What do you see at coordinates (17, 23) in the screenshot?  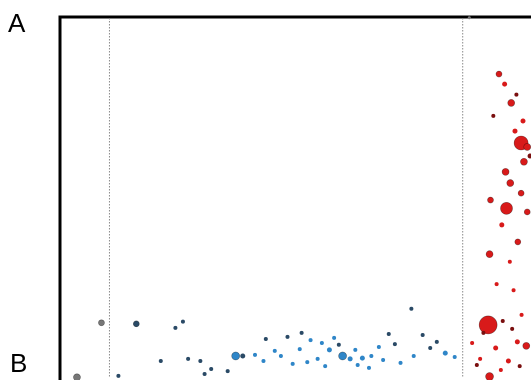 I see `panel-label-a: A` at bounding box center [17, 23].